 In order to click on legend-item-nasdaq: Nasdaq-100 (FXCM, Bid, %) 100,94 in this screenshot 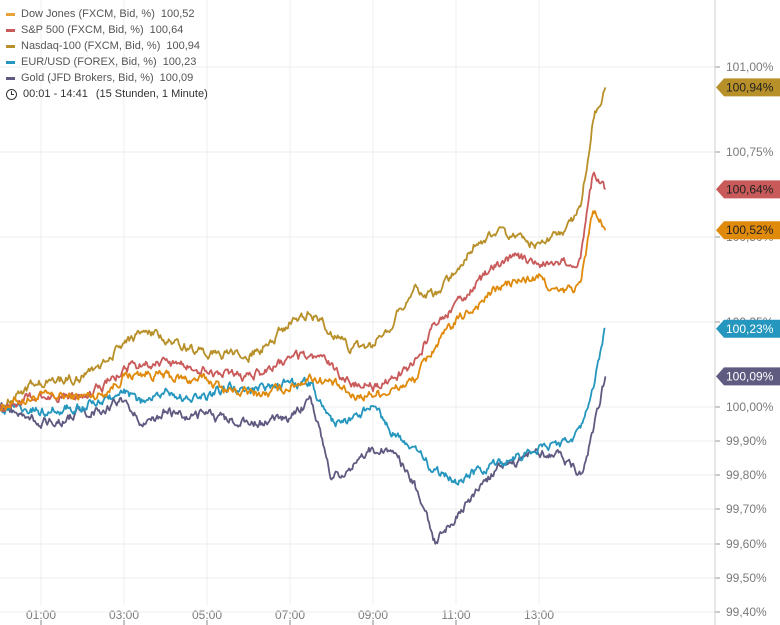, I will do `click(107, 46)`.